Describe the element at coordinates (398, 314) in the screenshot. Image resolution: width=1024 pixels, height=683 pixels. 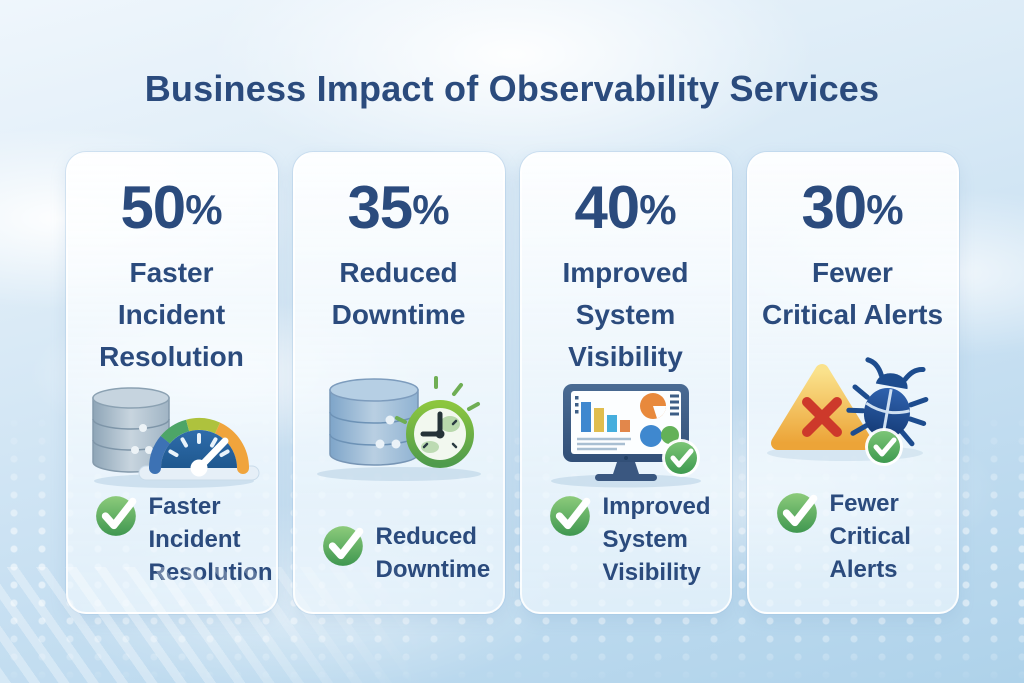
I see `stat-label-line: Downtime` at that location.